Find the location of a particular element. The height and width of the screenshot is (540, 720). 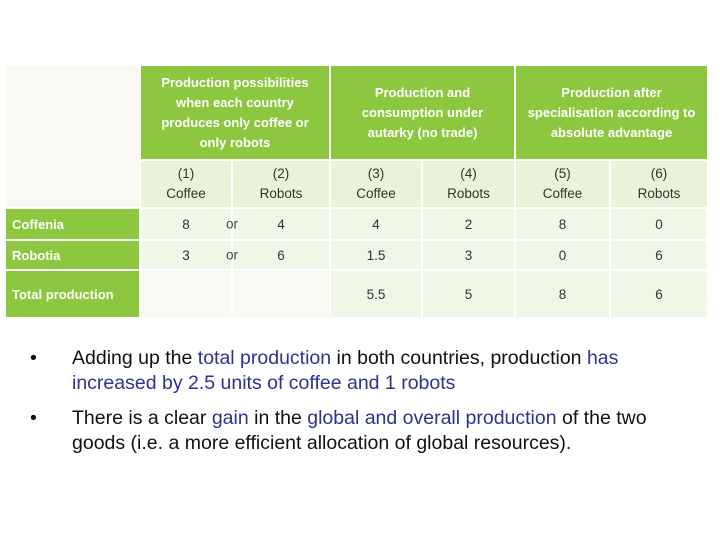

column-number: (6) is located at coordinates (659, 173).